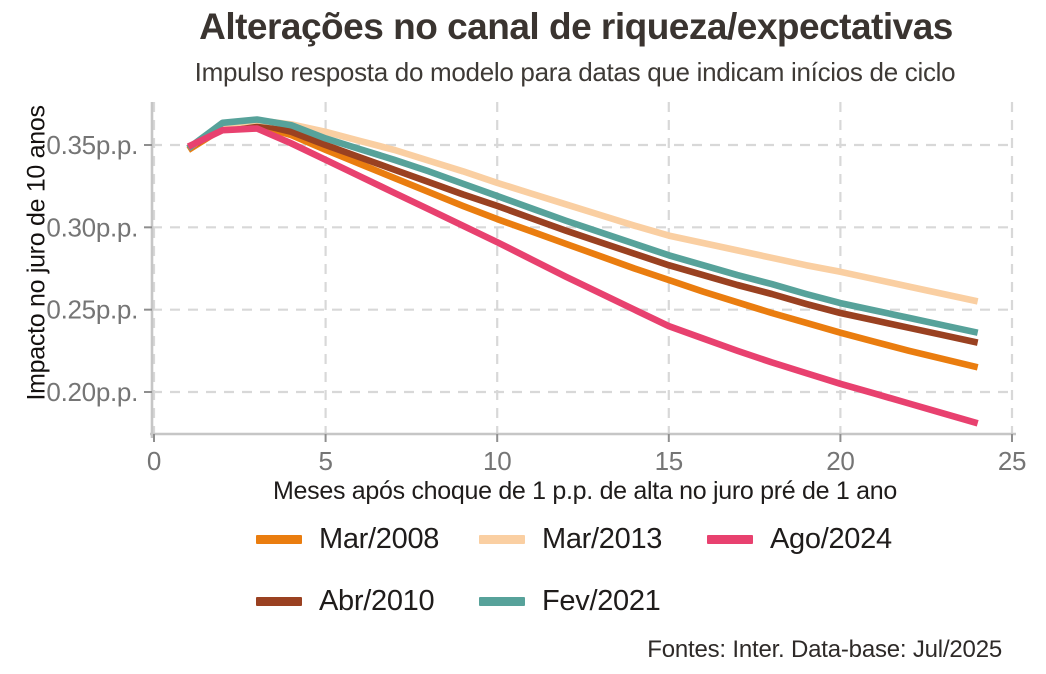 The width and height of the screenshot is (1046, 674). Describe the element at coordinates (586, 570) in the screenshot. I see `legend: Mar/2008 Mar/2013 Ago/2024 Abr/2010 Fev/2021` at that location.